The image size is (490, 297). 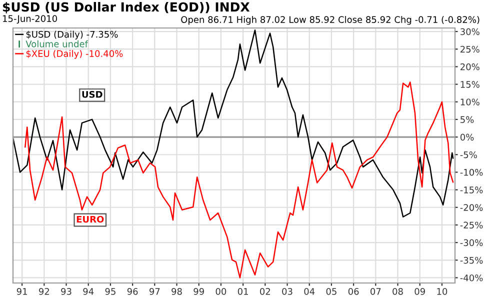 What do you see at coordinates (57, 44) in the screenshot?
I see `annotation: Volume undef` at bounding box center [57, 44].